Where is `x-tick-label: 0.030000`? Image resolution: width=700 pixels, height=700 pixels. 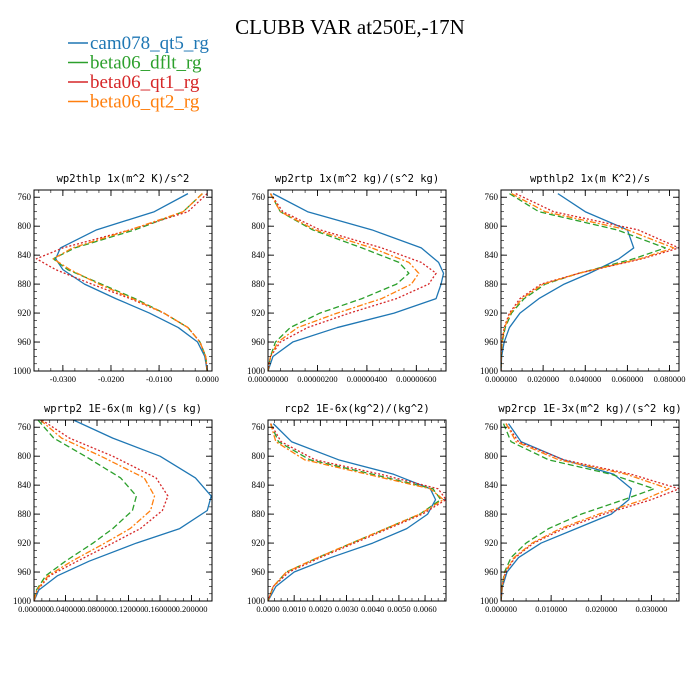 x-tick-label: 0.030000 is located at coordinates (651, 609).